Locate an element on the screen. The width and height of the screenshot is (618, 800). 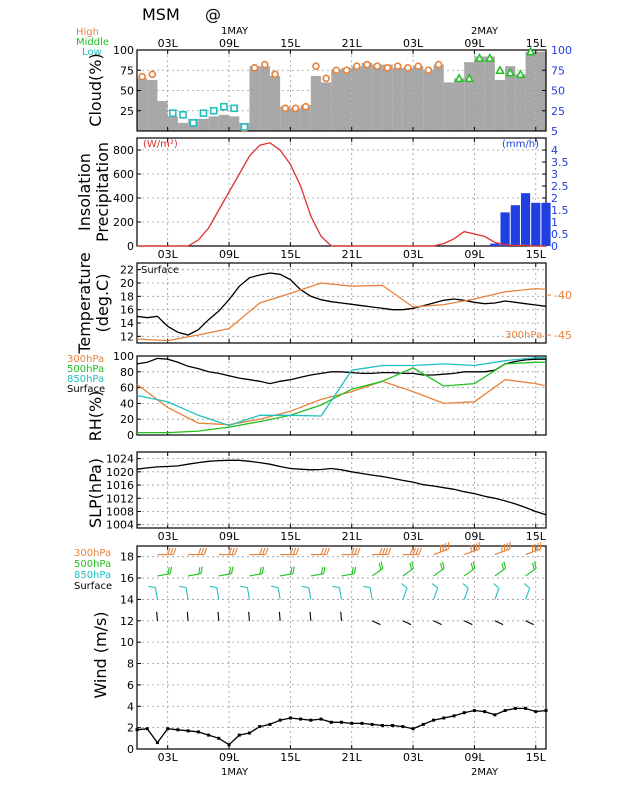
rh-ytick-label: 100 is located at coordinates (123, 356).